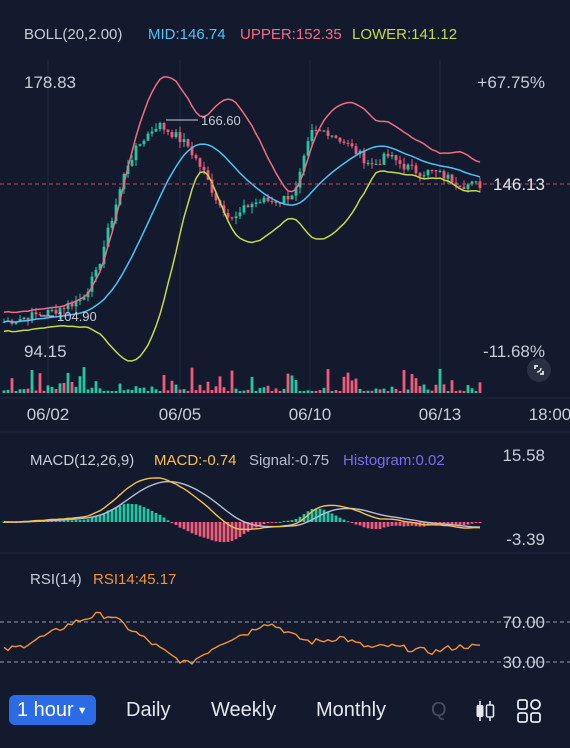 This screenshot has height=748, width=570. I want to click on boll-mid-value: MID:146.74, so click(187, 34).